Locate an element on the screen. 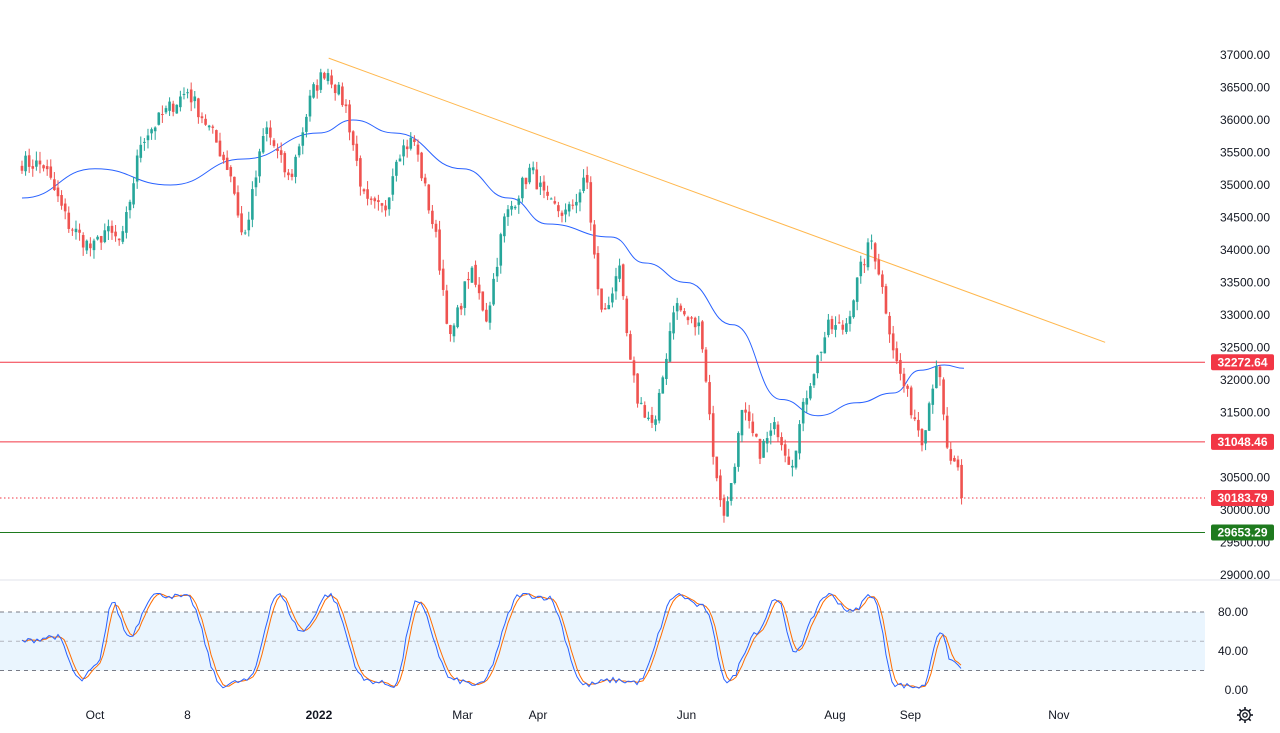 This screenshot has width=1280, height=733. price-tick-label: 34500.00 is located at coordinates (1245, 218).